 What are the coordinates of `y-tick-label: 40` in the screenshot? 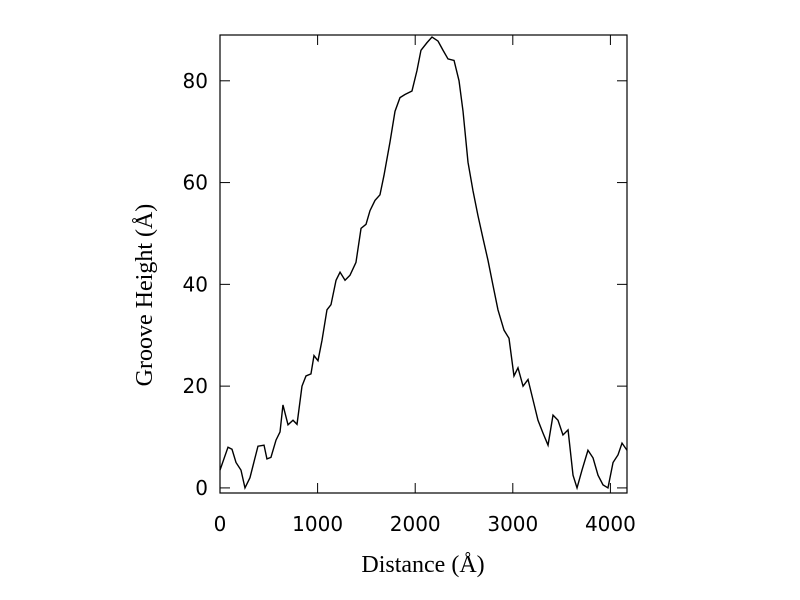 It's located at (195, 284).